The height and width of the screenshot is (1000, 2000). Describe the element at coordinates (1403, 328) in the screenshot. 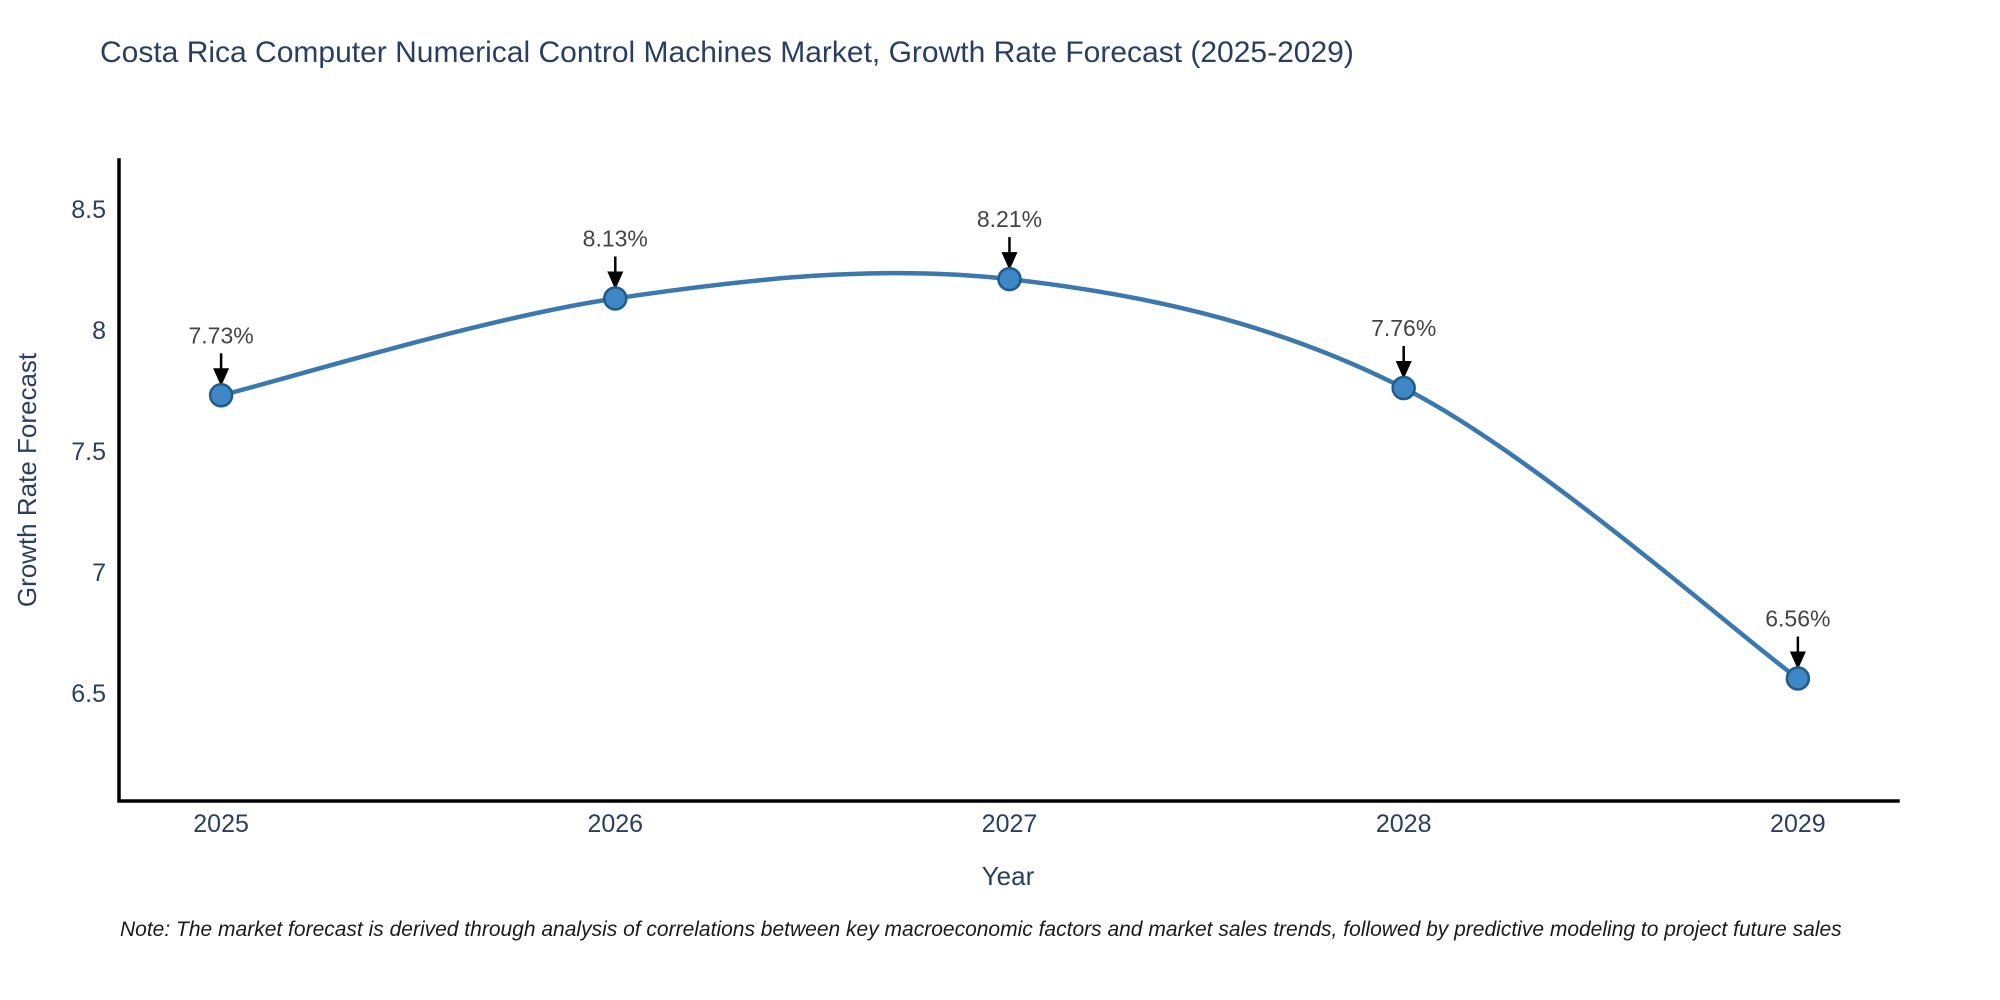

I see `annotation-label-2028: 7.76%` at that location.